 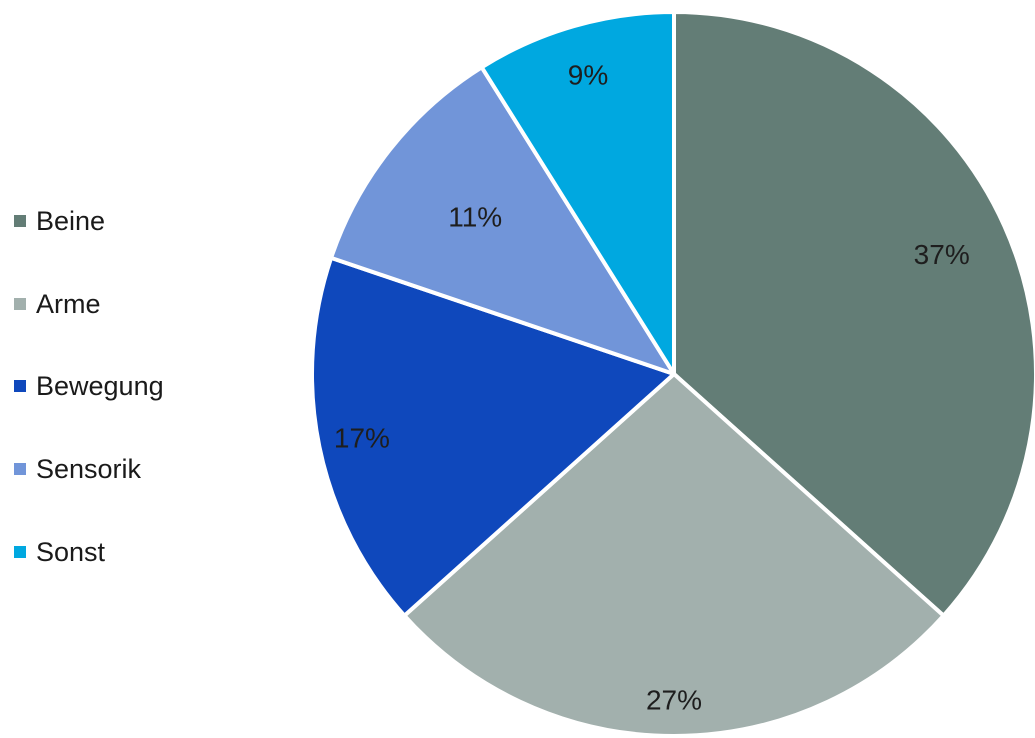 I want to click on legend-item-beine: Beine, so click(x=59, y=221).